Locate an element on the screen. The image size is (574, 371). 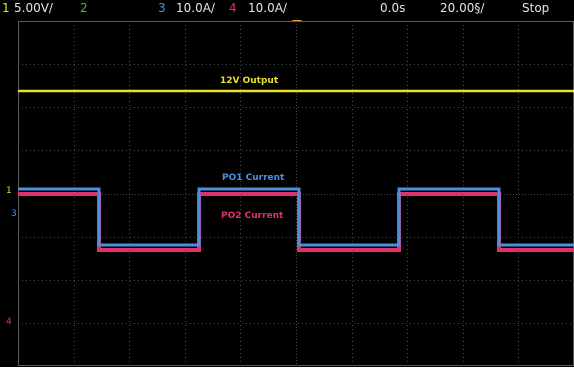
ch1-number: 1 is located at coordinates (6, 8).